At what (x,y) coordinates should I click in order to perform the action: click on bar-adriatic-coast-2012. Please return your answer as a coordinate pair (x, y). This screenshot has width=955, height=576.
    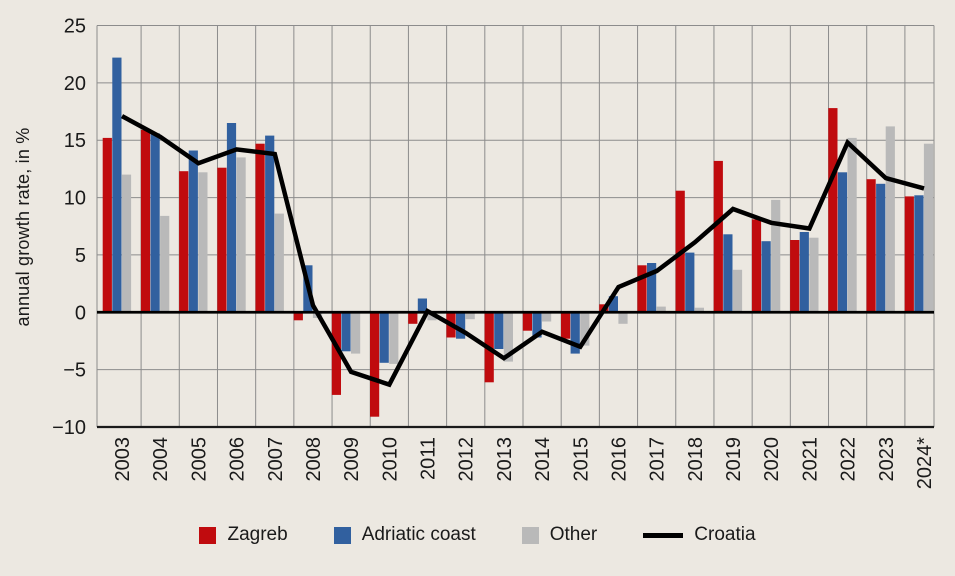
    Looking at the image, I should click on (461, 325).